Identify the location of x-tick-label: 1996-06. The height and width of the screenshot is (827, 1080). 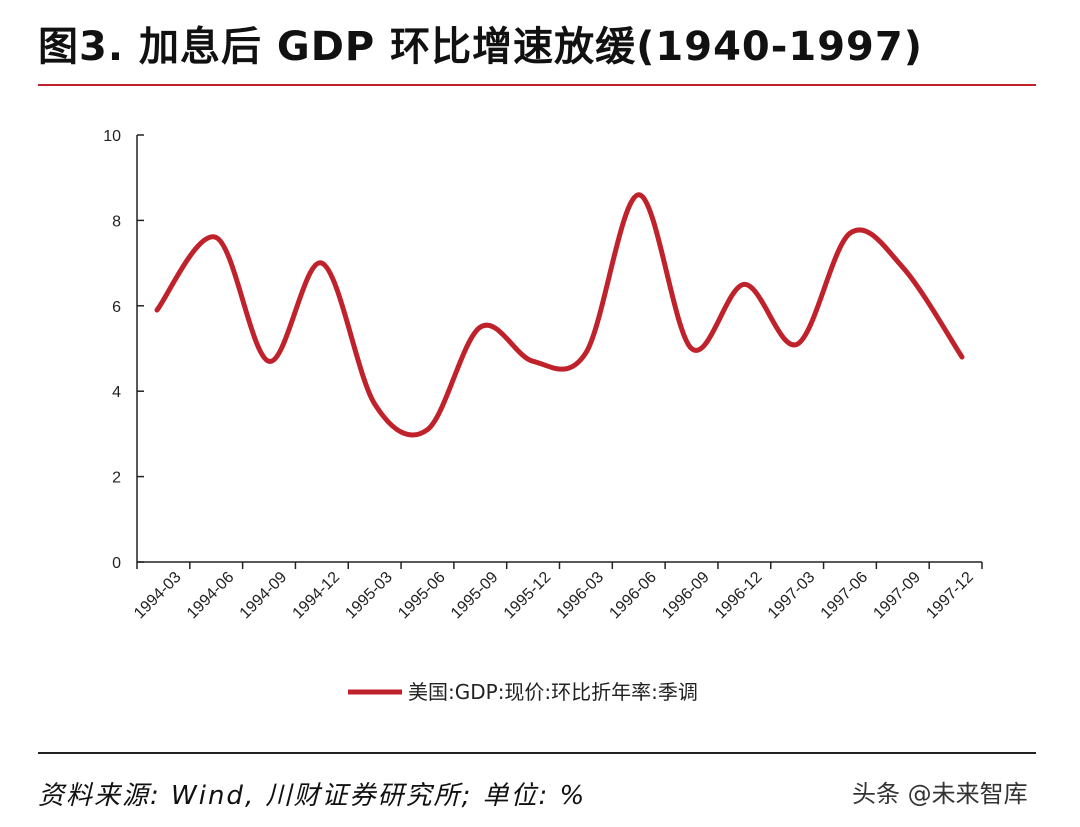
(633, 596).